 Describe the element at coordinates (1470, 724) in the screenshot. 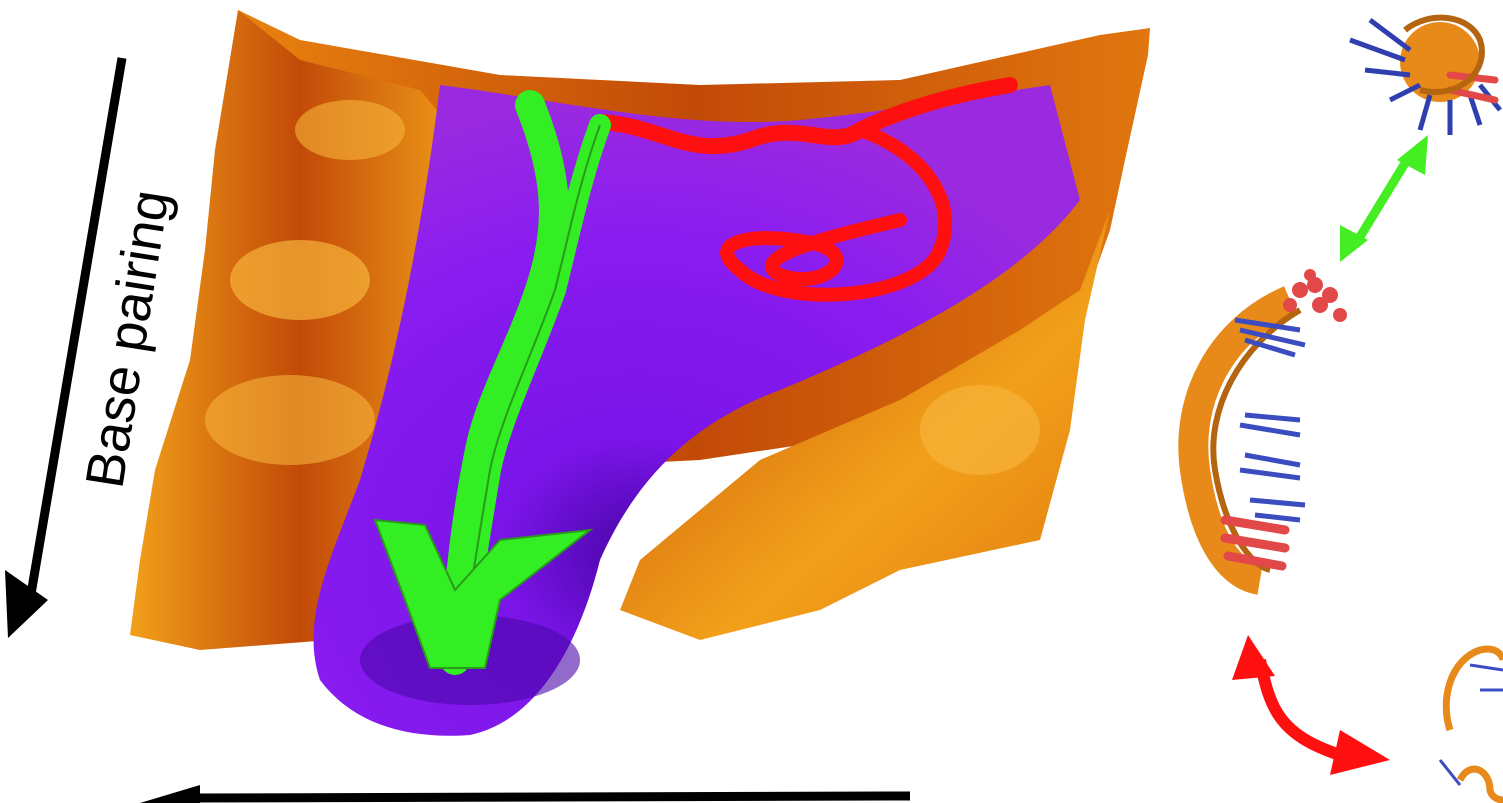

I see `structure-bottom` at that location.